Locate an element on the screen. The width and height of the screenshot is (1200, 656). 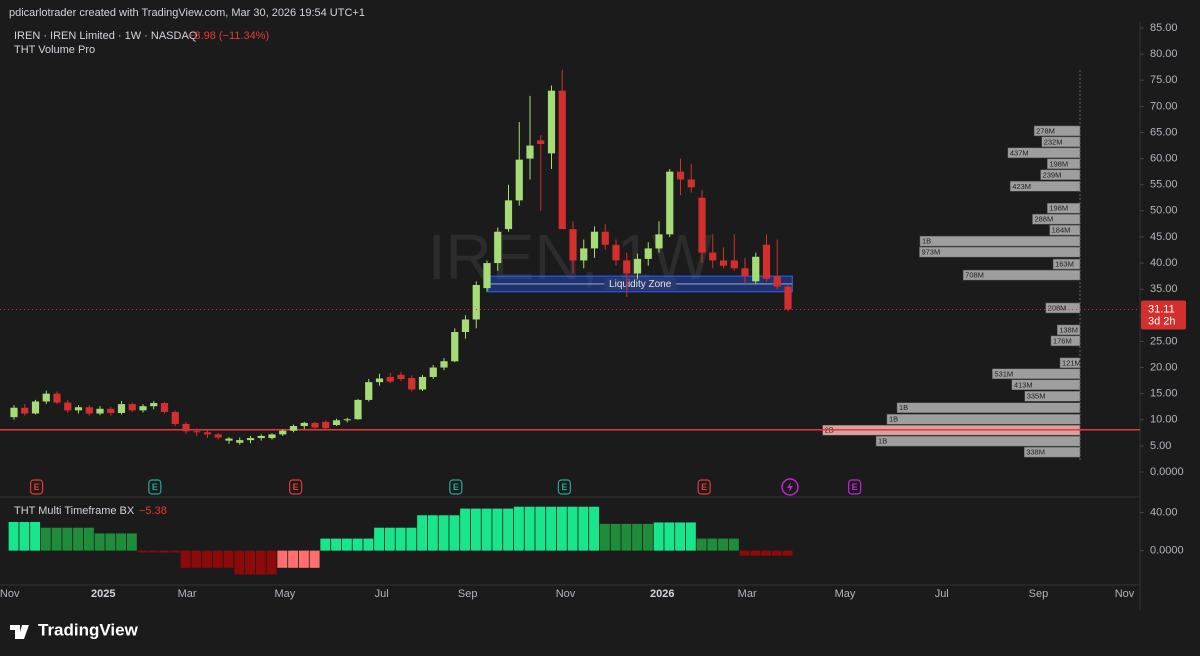
x-tick-label: Nov is located at coordinates (566, 594).